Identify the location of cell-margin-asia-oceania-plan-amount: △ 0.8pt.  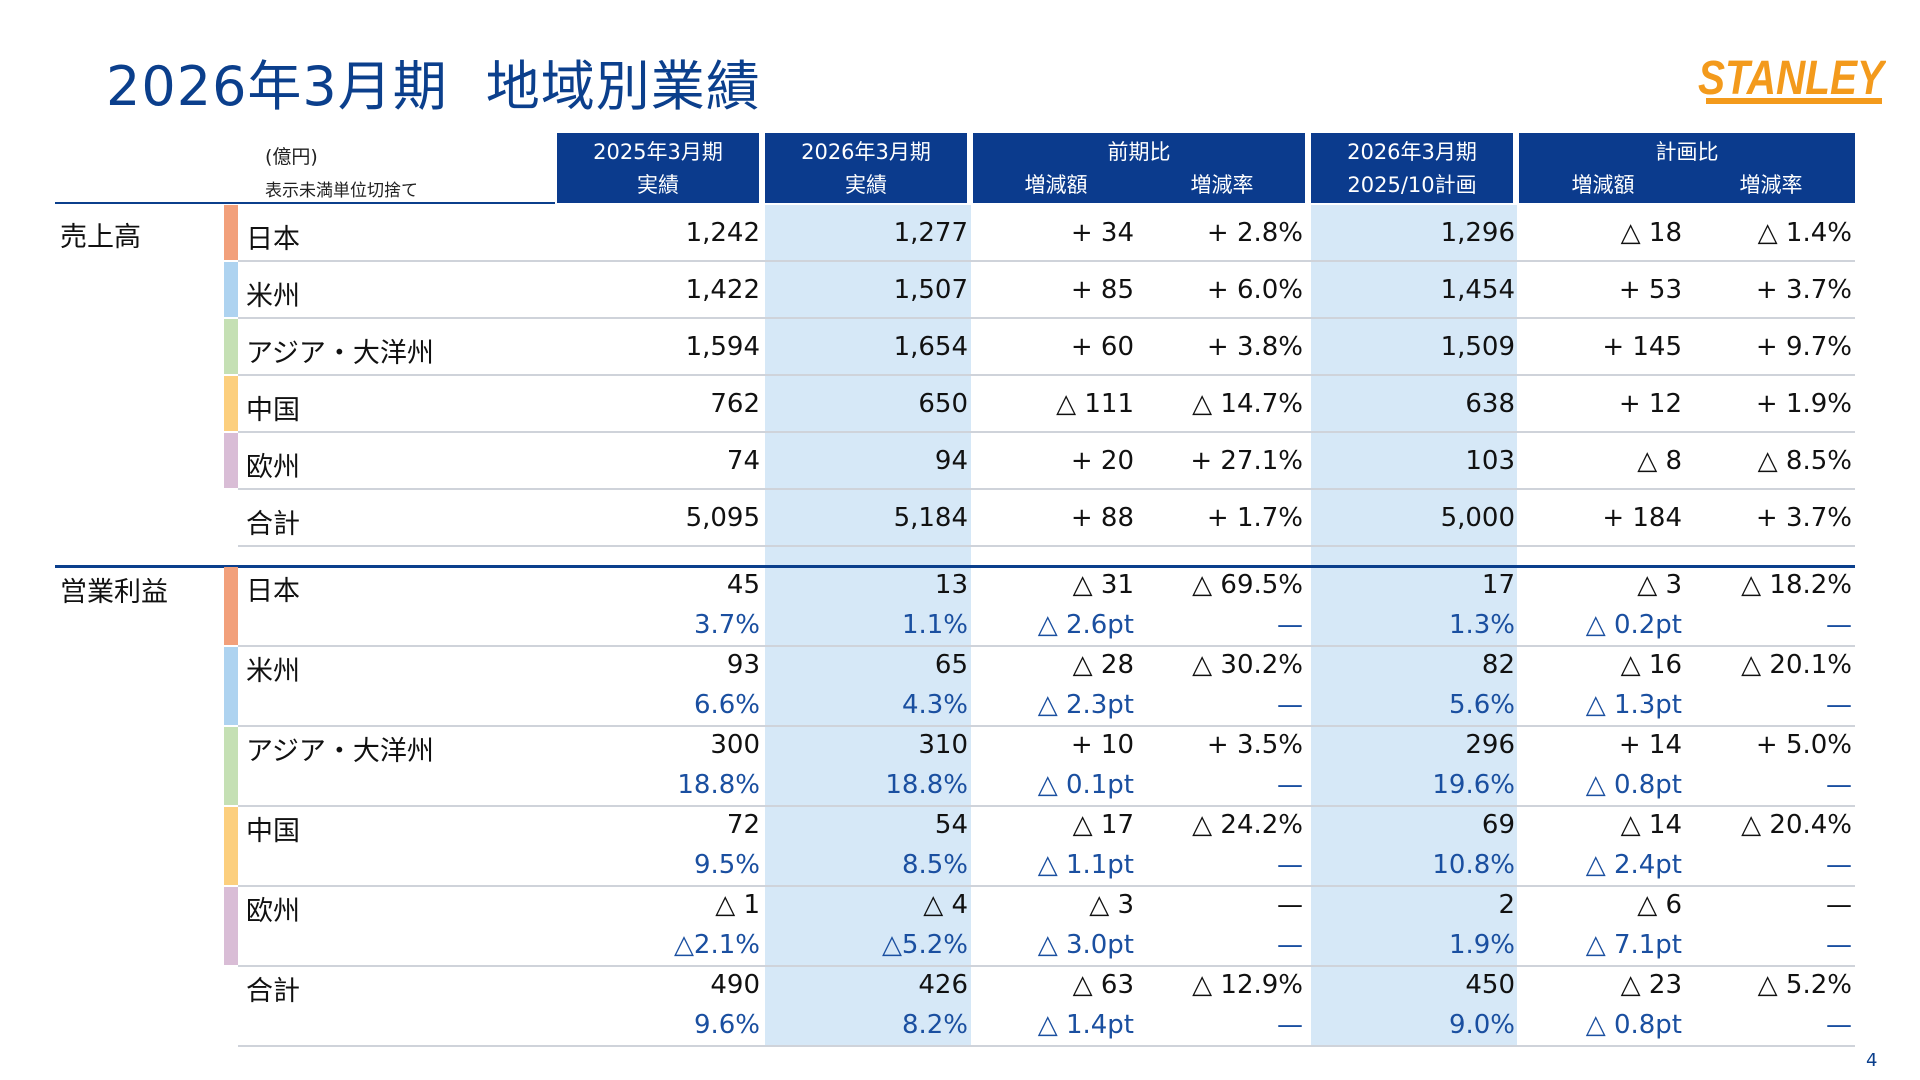
(1633, 785).